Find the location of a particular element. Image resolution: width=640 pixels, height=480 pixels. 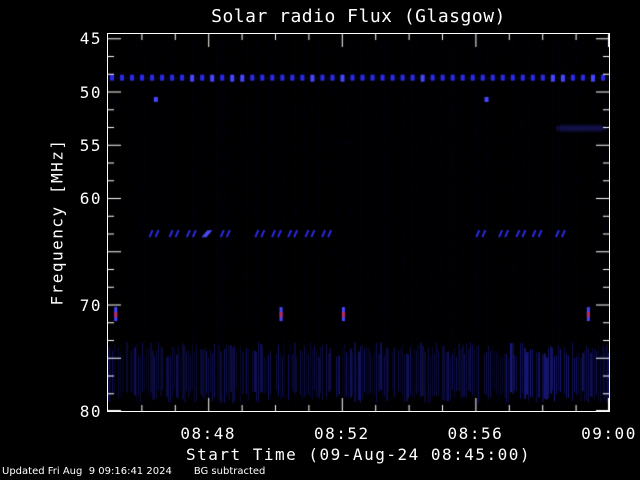

y-axis-label: Frequency [MHz] is located at coordinates (57, 222).